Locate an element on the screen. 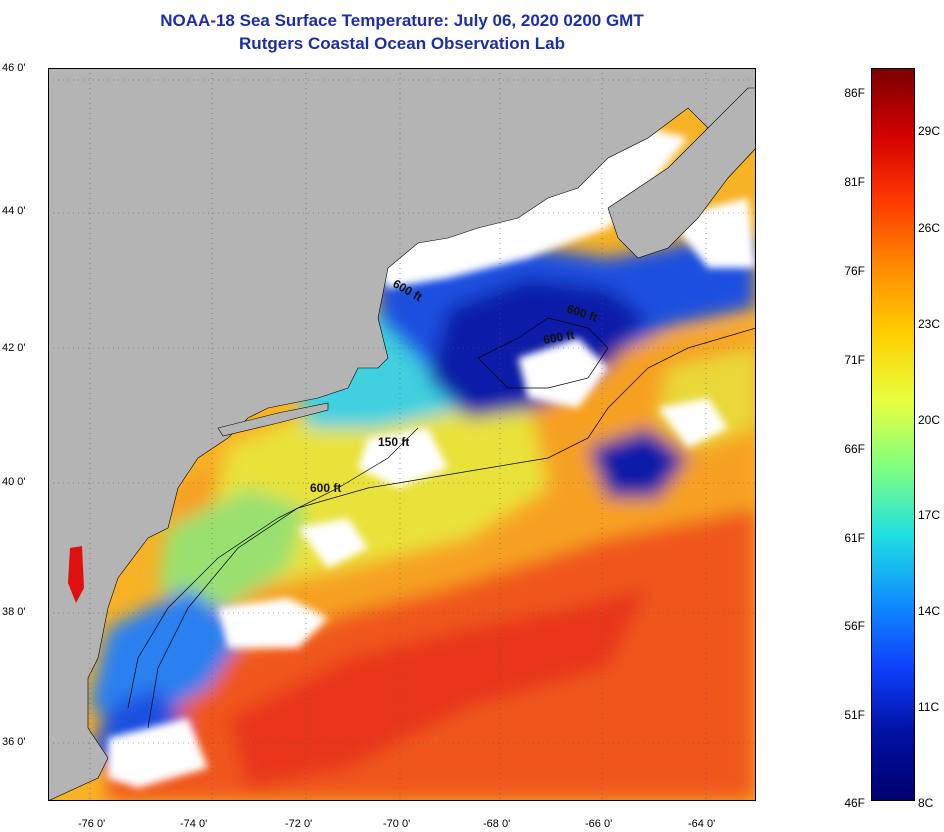 The image size is (944, 832). lat-label: 36 0' is located at coordinates (14, 742).